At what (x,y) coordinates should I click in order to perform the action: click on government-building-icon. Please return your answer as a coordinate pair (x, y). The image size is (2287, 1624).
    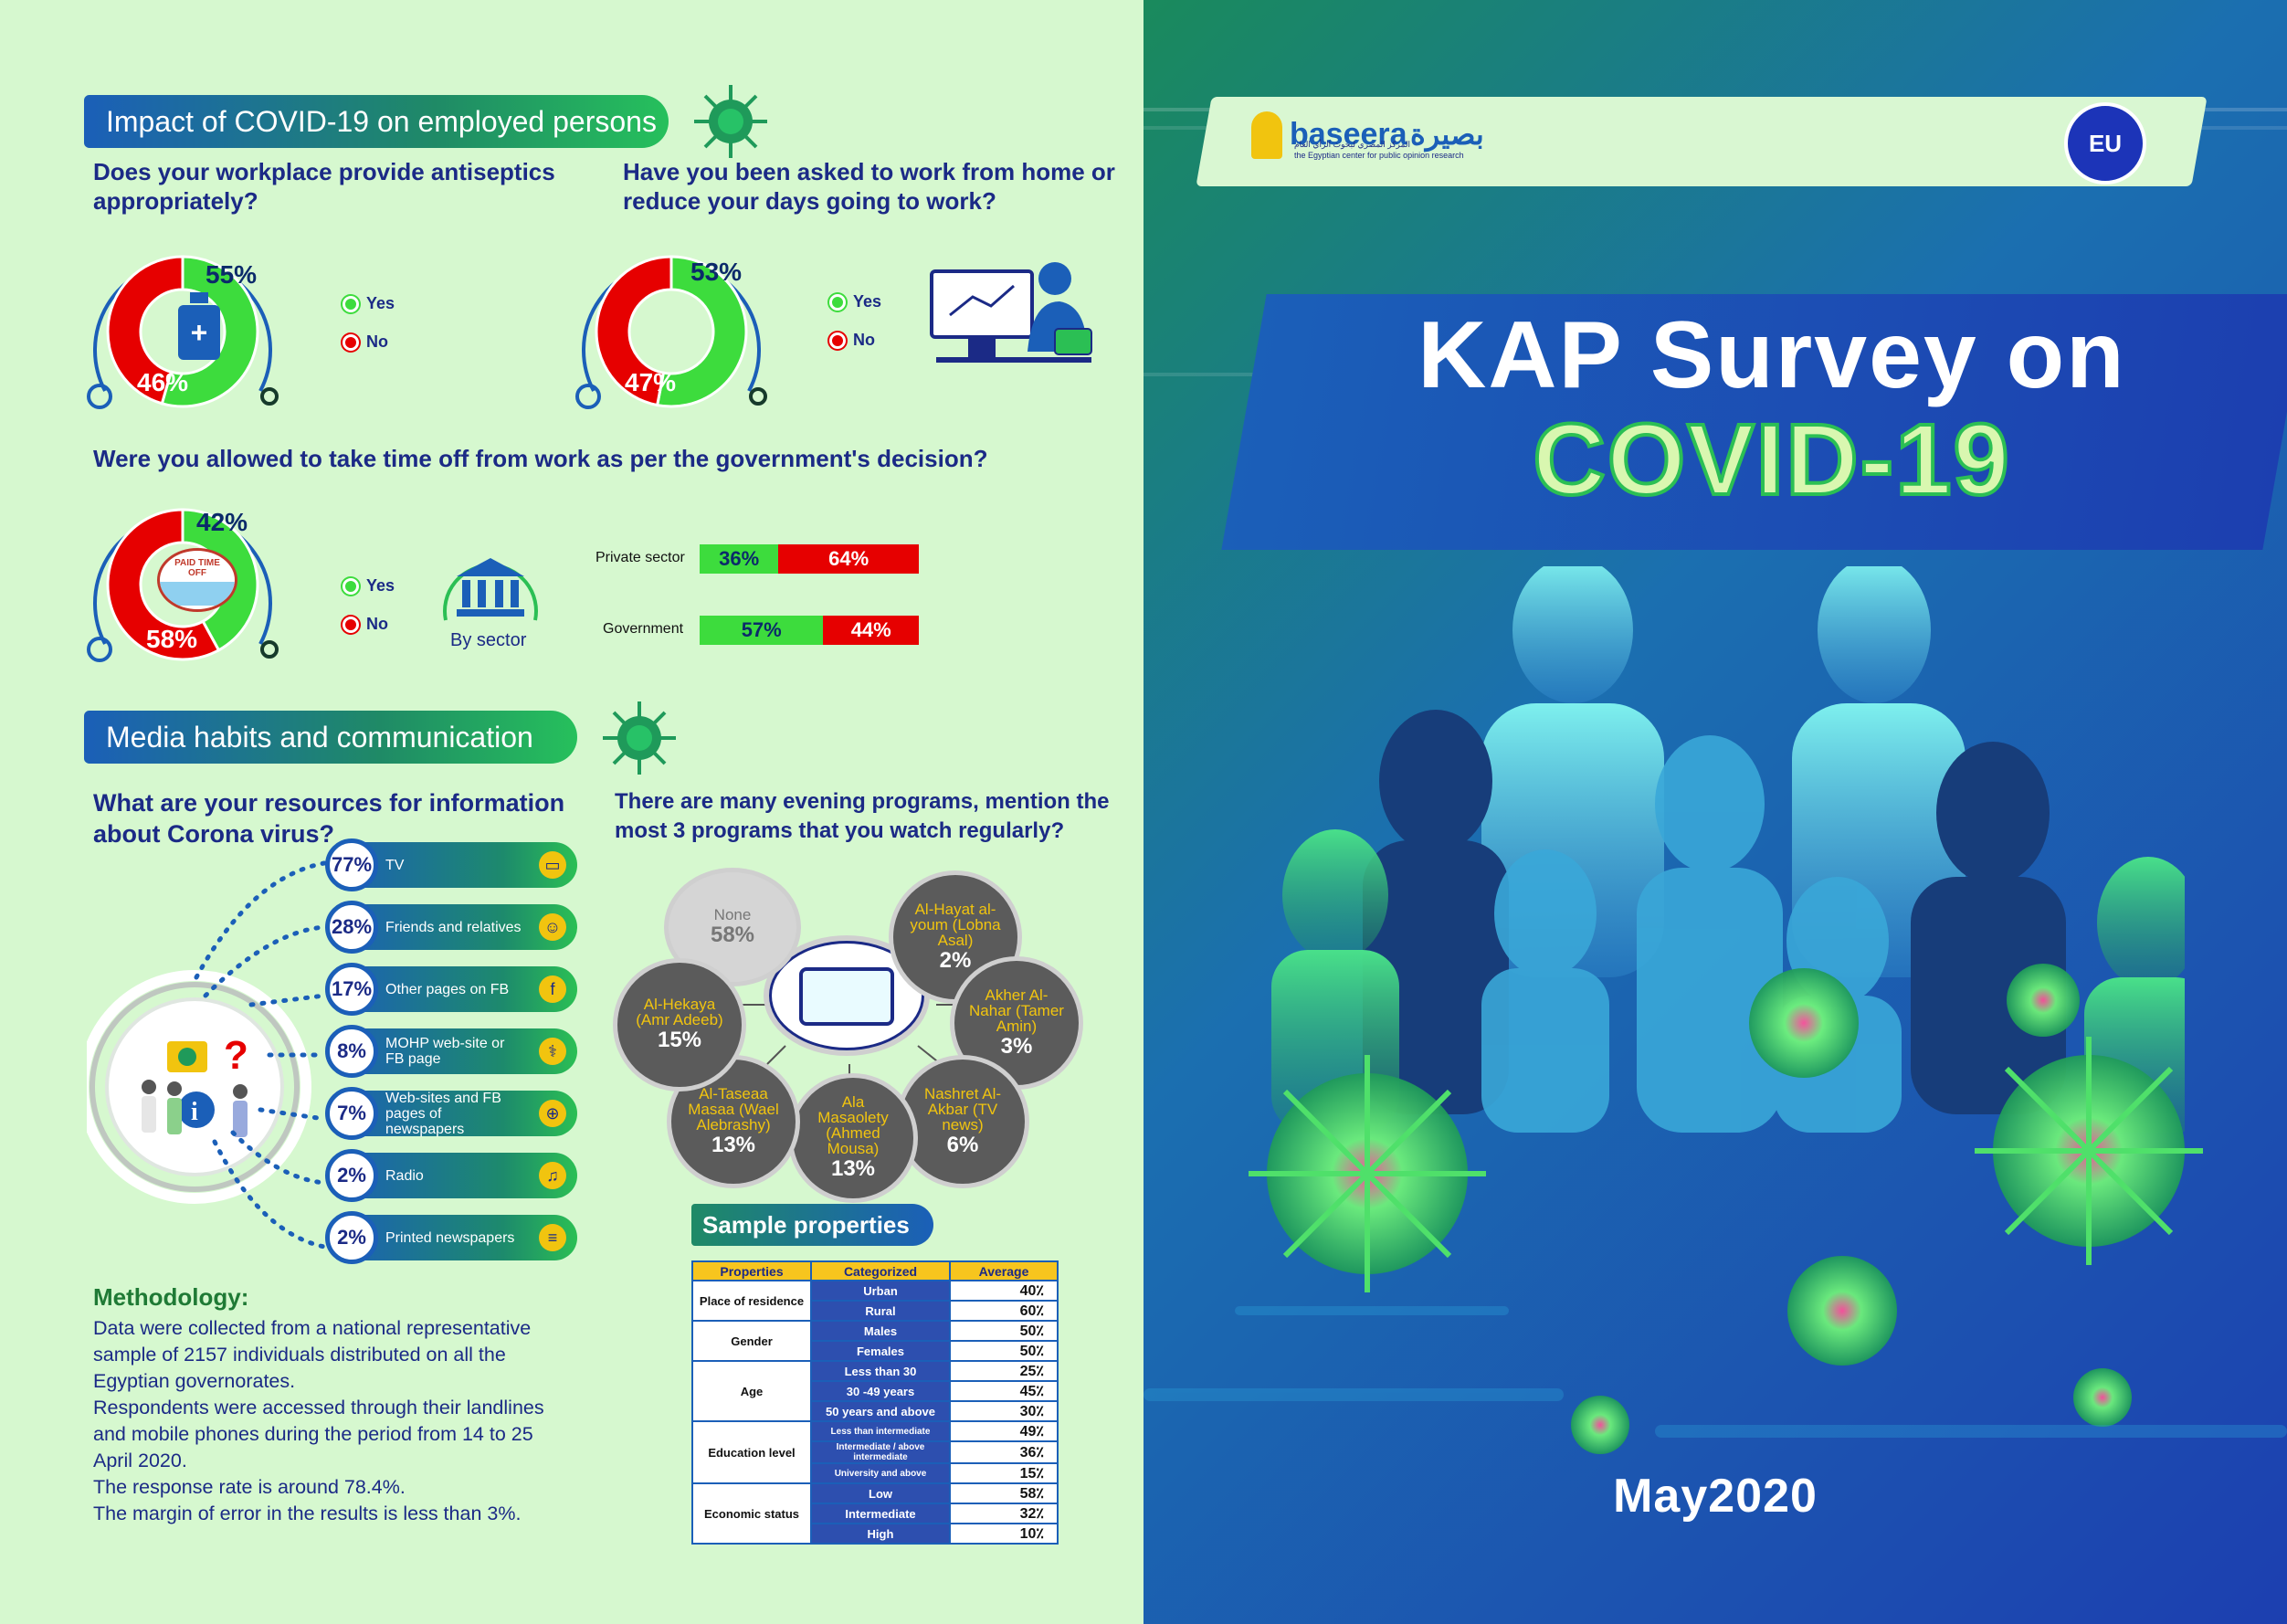
    Looking at the image, I should click on (491, 590).